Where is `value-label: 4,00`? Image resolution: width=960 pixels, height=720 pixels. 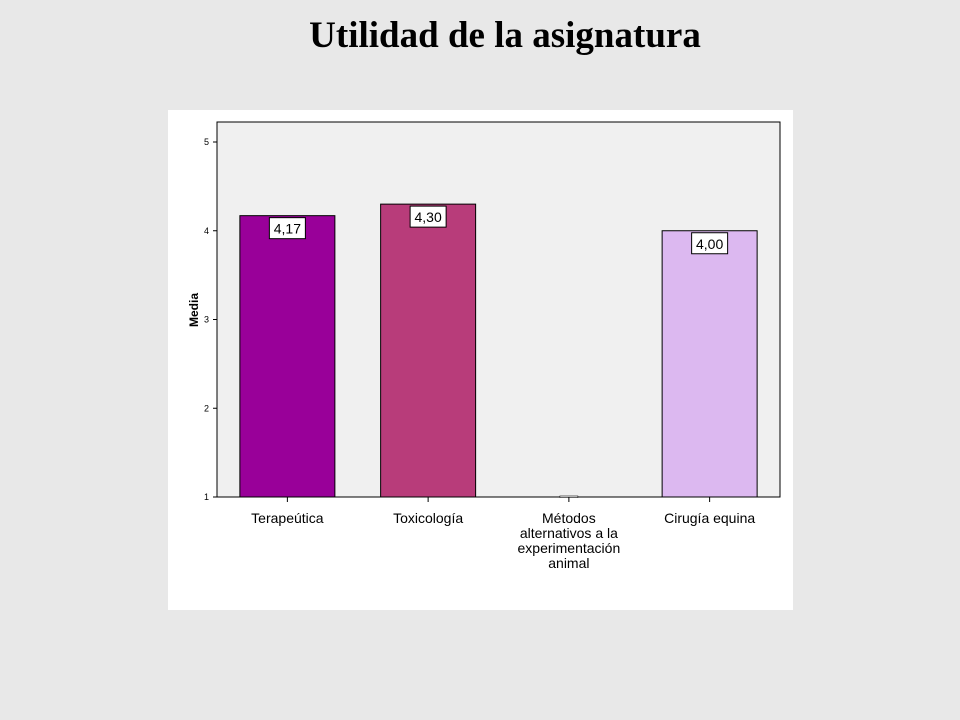
value-label: 4,00 is located at coordinates (709, 244).